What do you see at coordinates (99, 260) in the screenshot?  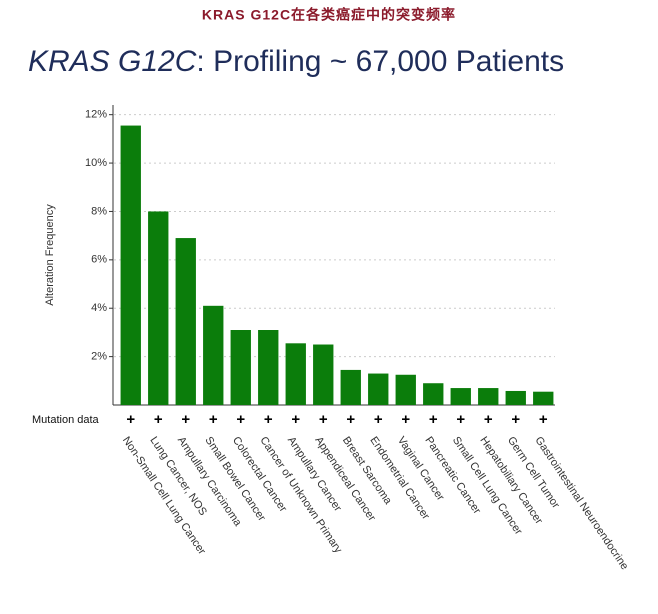 I see `y-tick-label: 6%` at bounding box center [99, 260].